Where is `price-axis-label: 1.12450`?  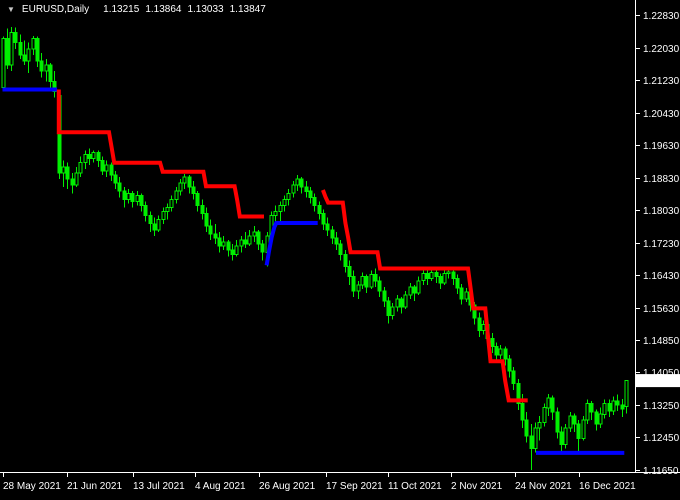
price-axis-label: 1.12450 is located at coordinates (661, 438).